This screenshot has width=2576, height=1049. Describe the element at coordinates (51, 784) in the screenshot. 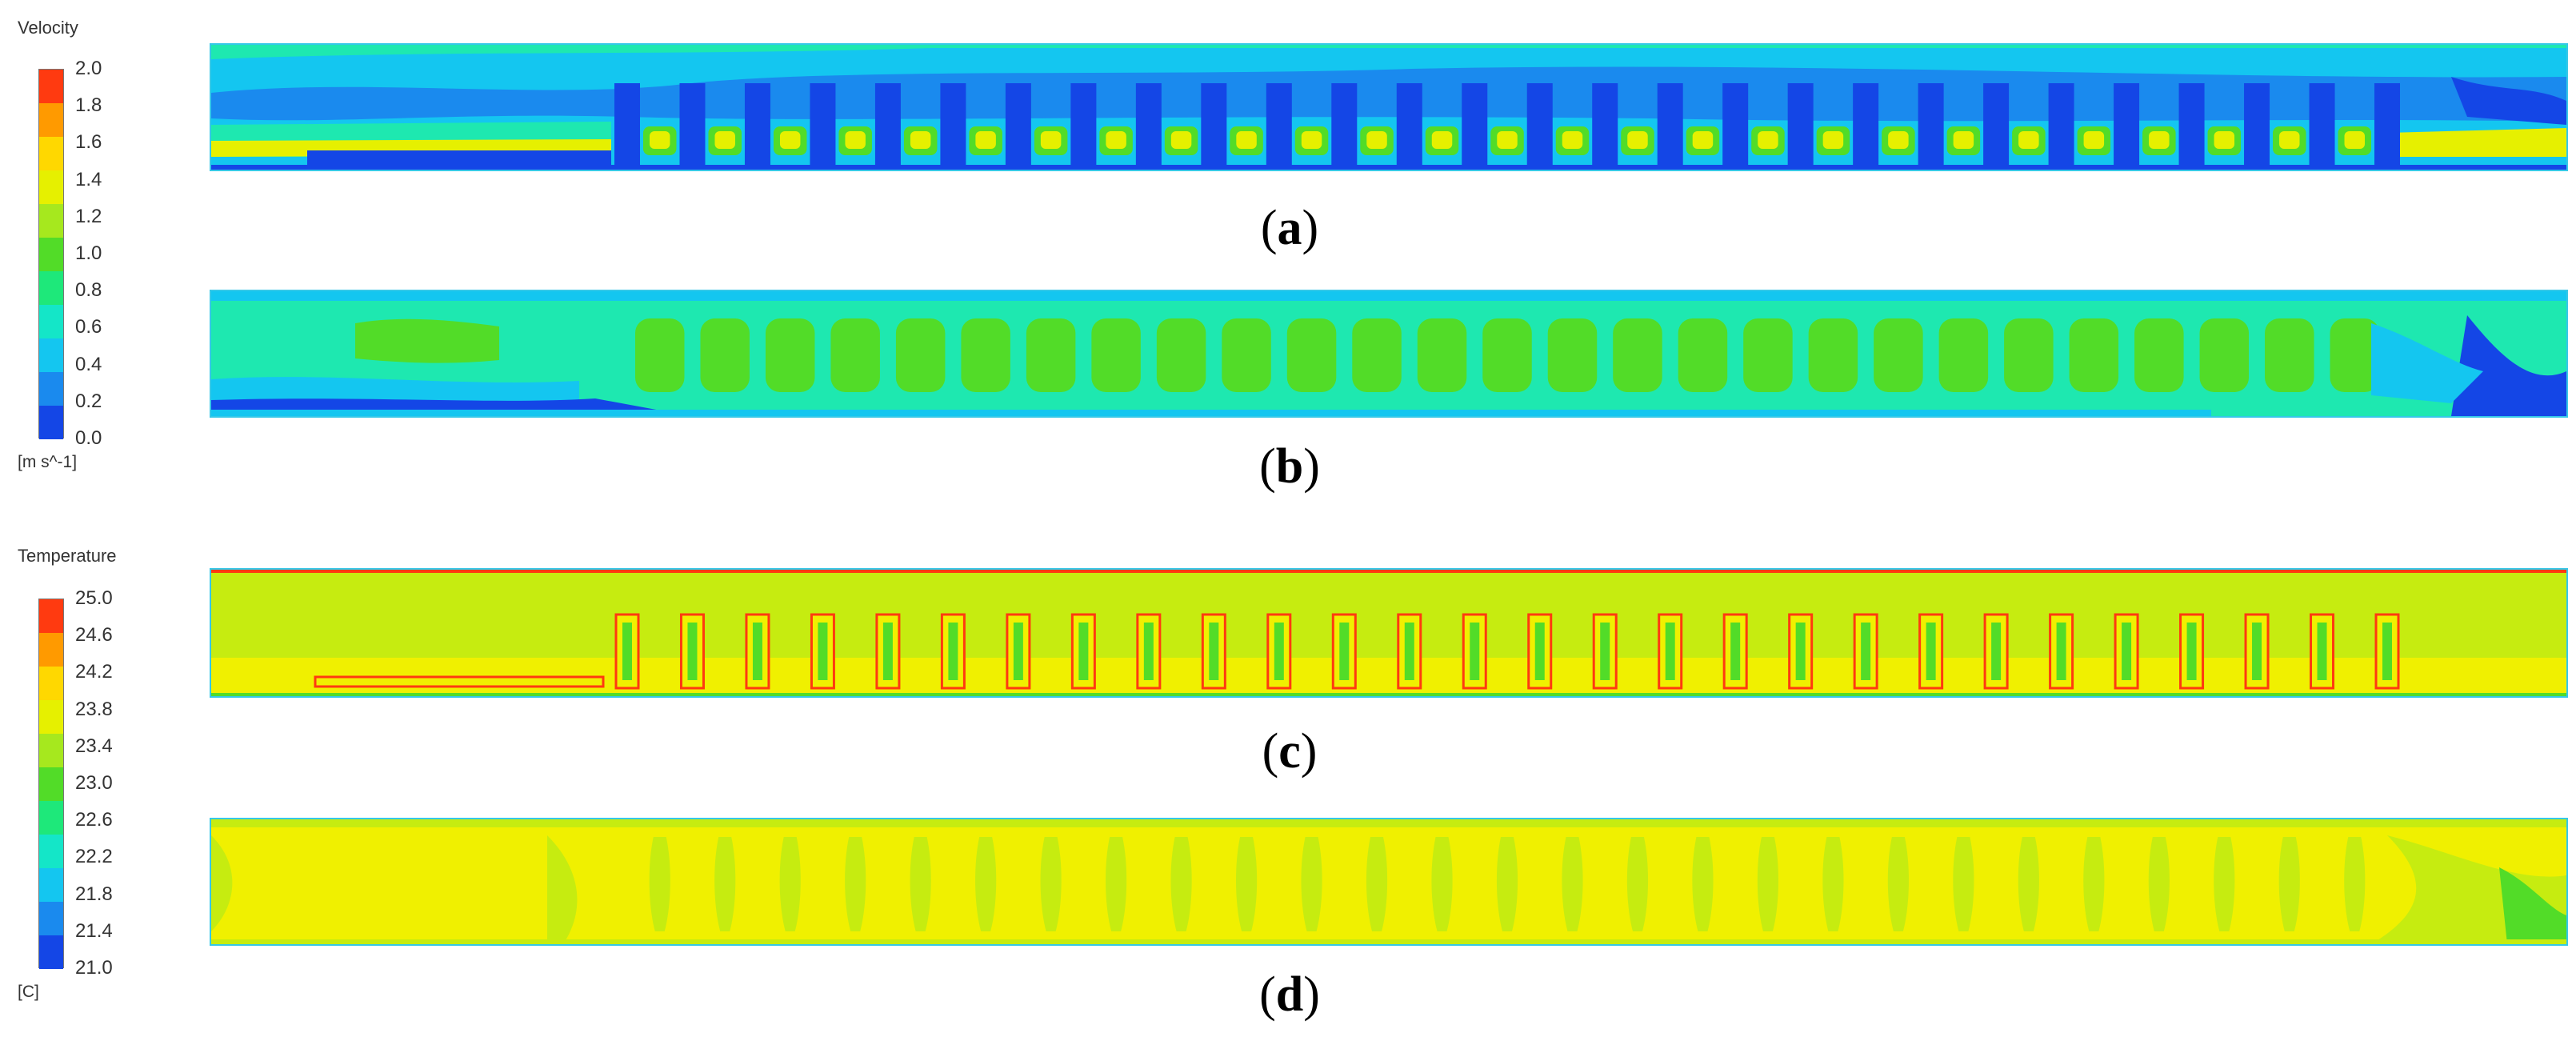

I see `temperature-color-bar` at that location.